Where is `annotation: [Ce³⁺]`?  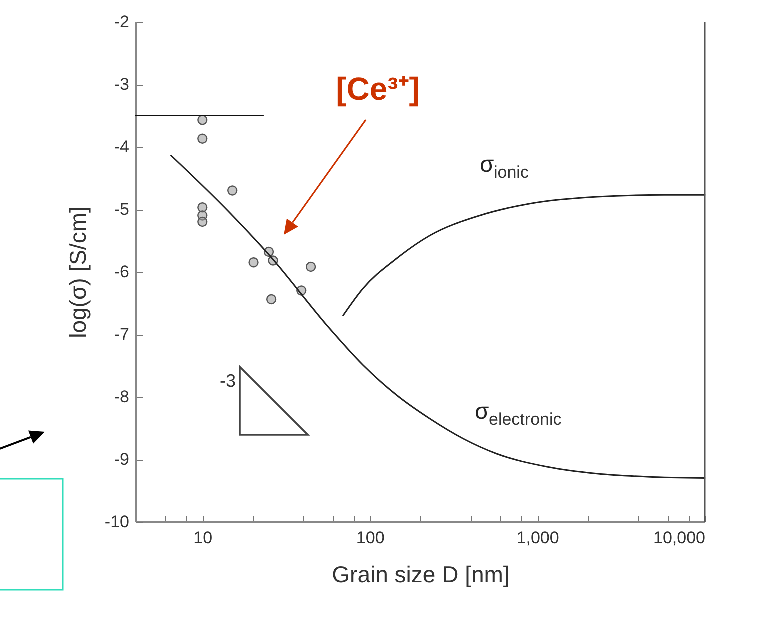 annotation: [Ce³⁺] is located at coordinates (378, 89).